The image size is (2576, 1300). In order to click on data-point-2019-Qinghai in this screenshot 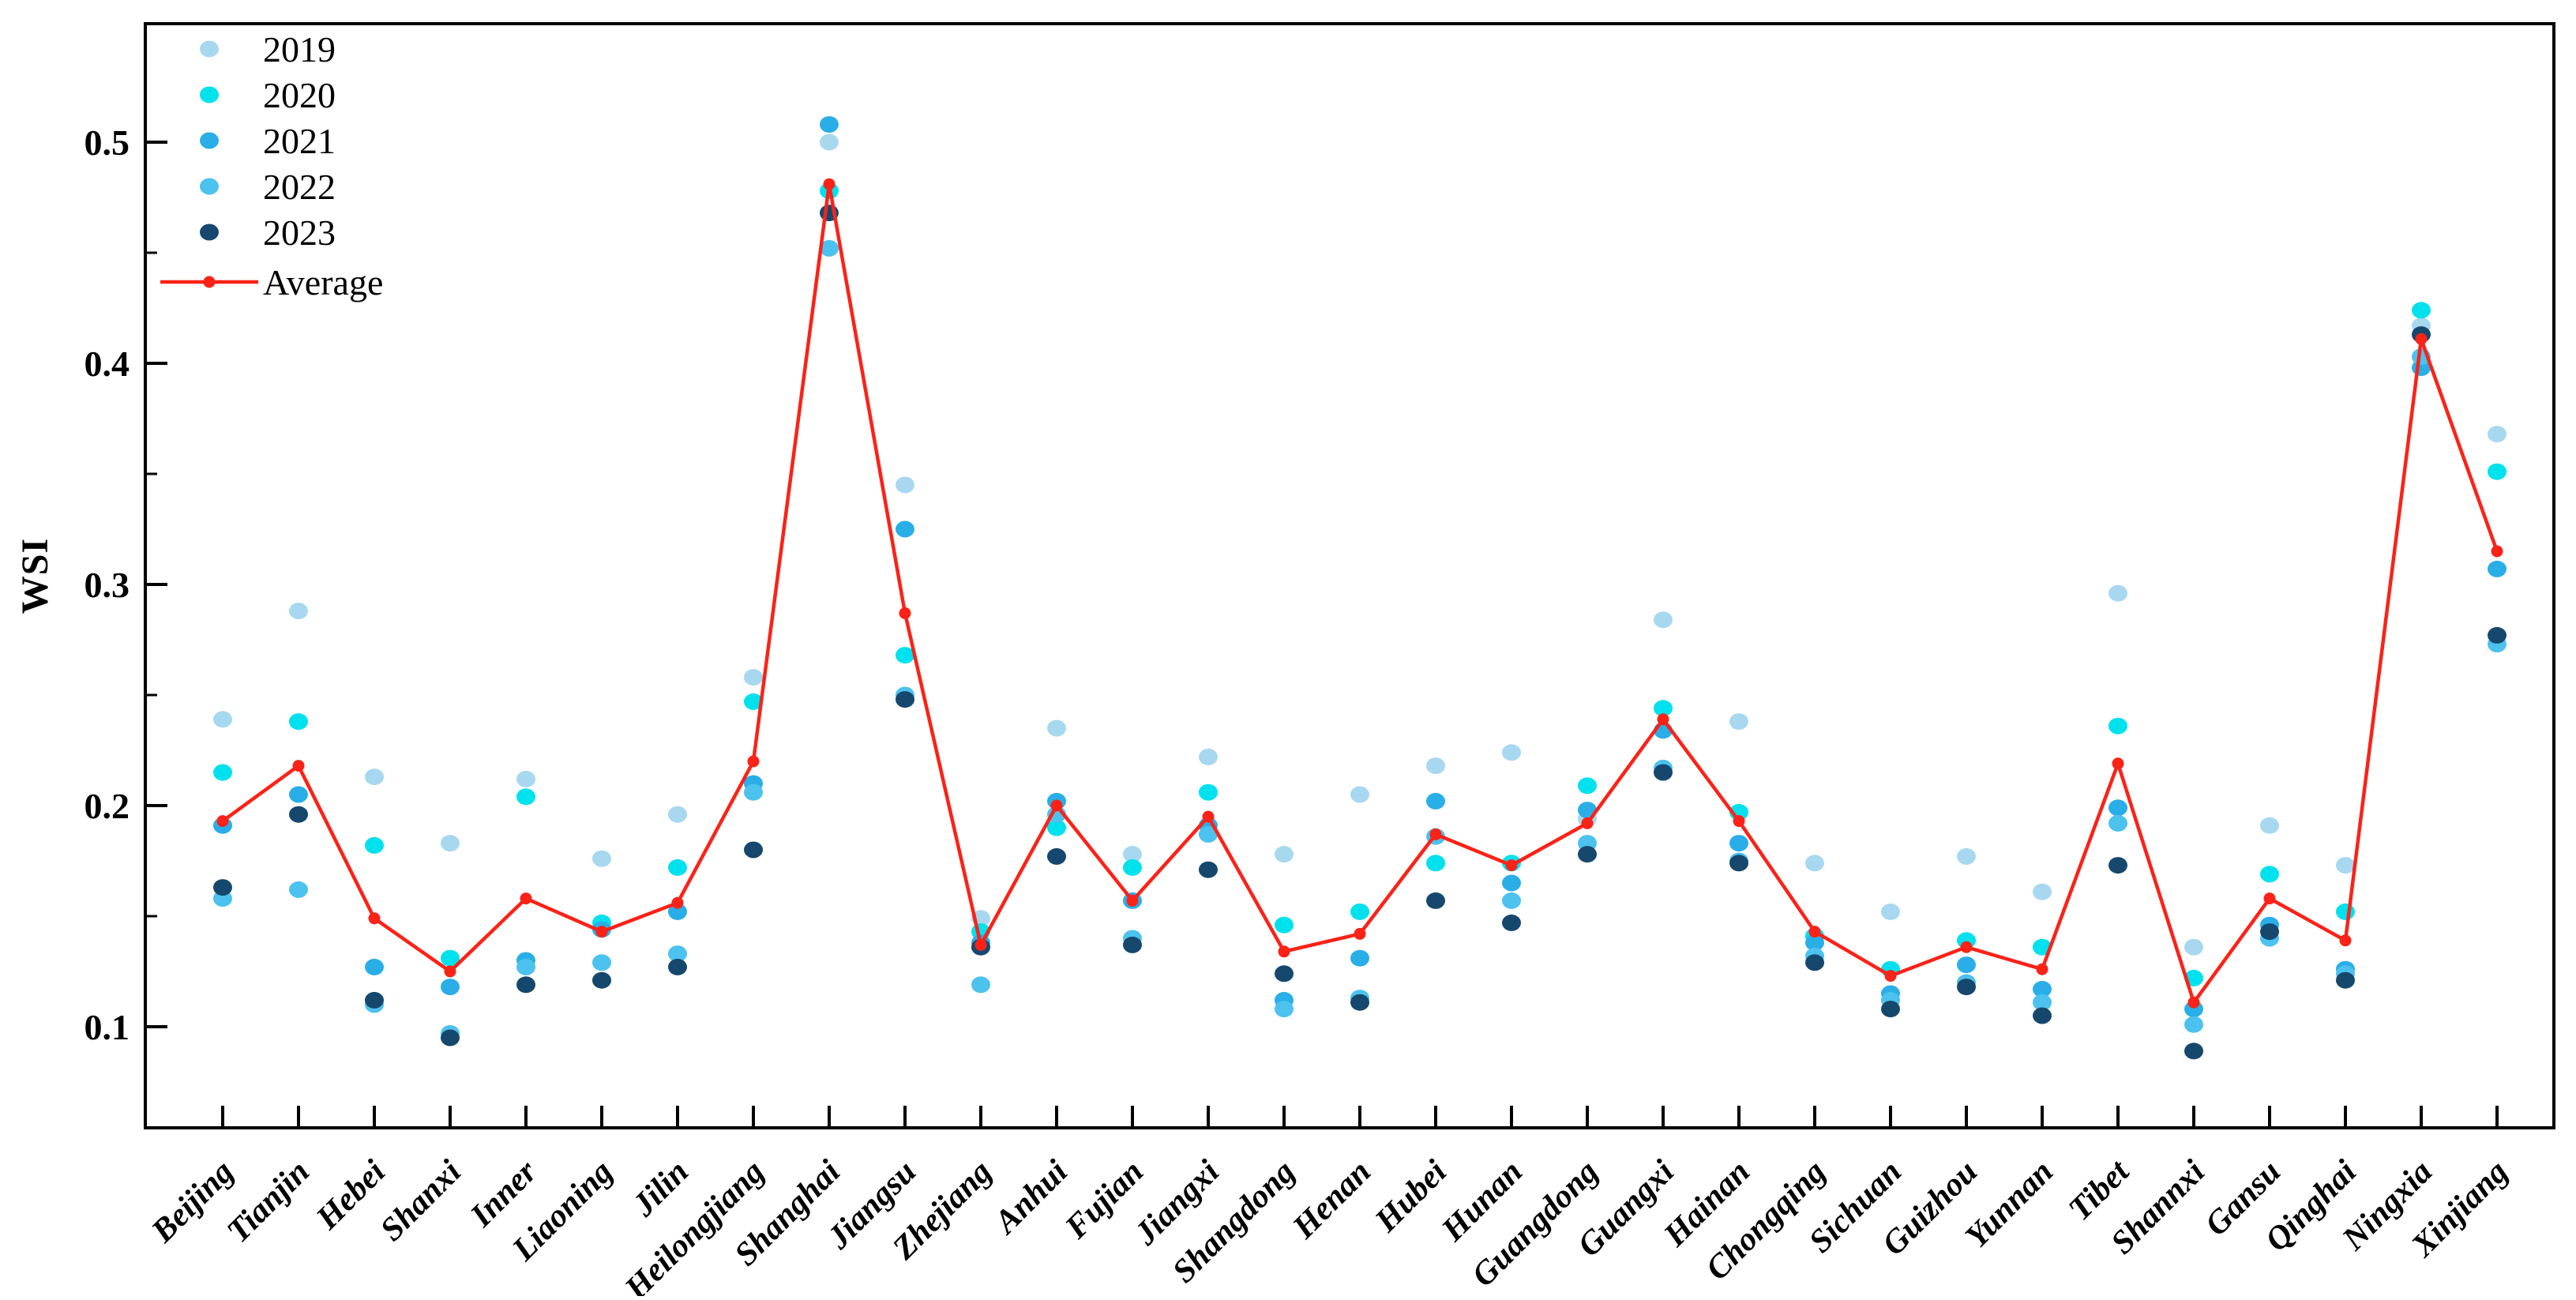, I will do `click(2345, 865)`.